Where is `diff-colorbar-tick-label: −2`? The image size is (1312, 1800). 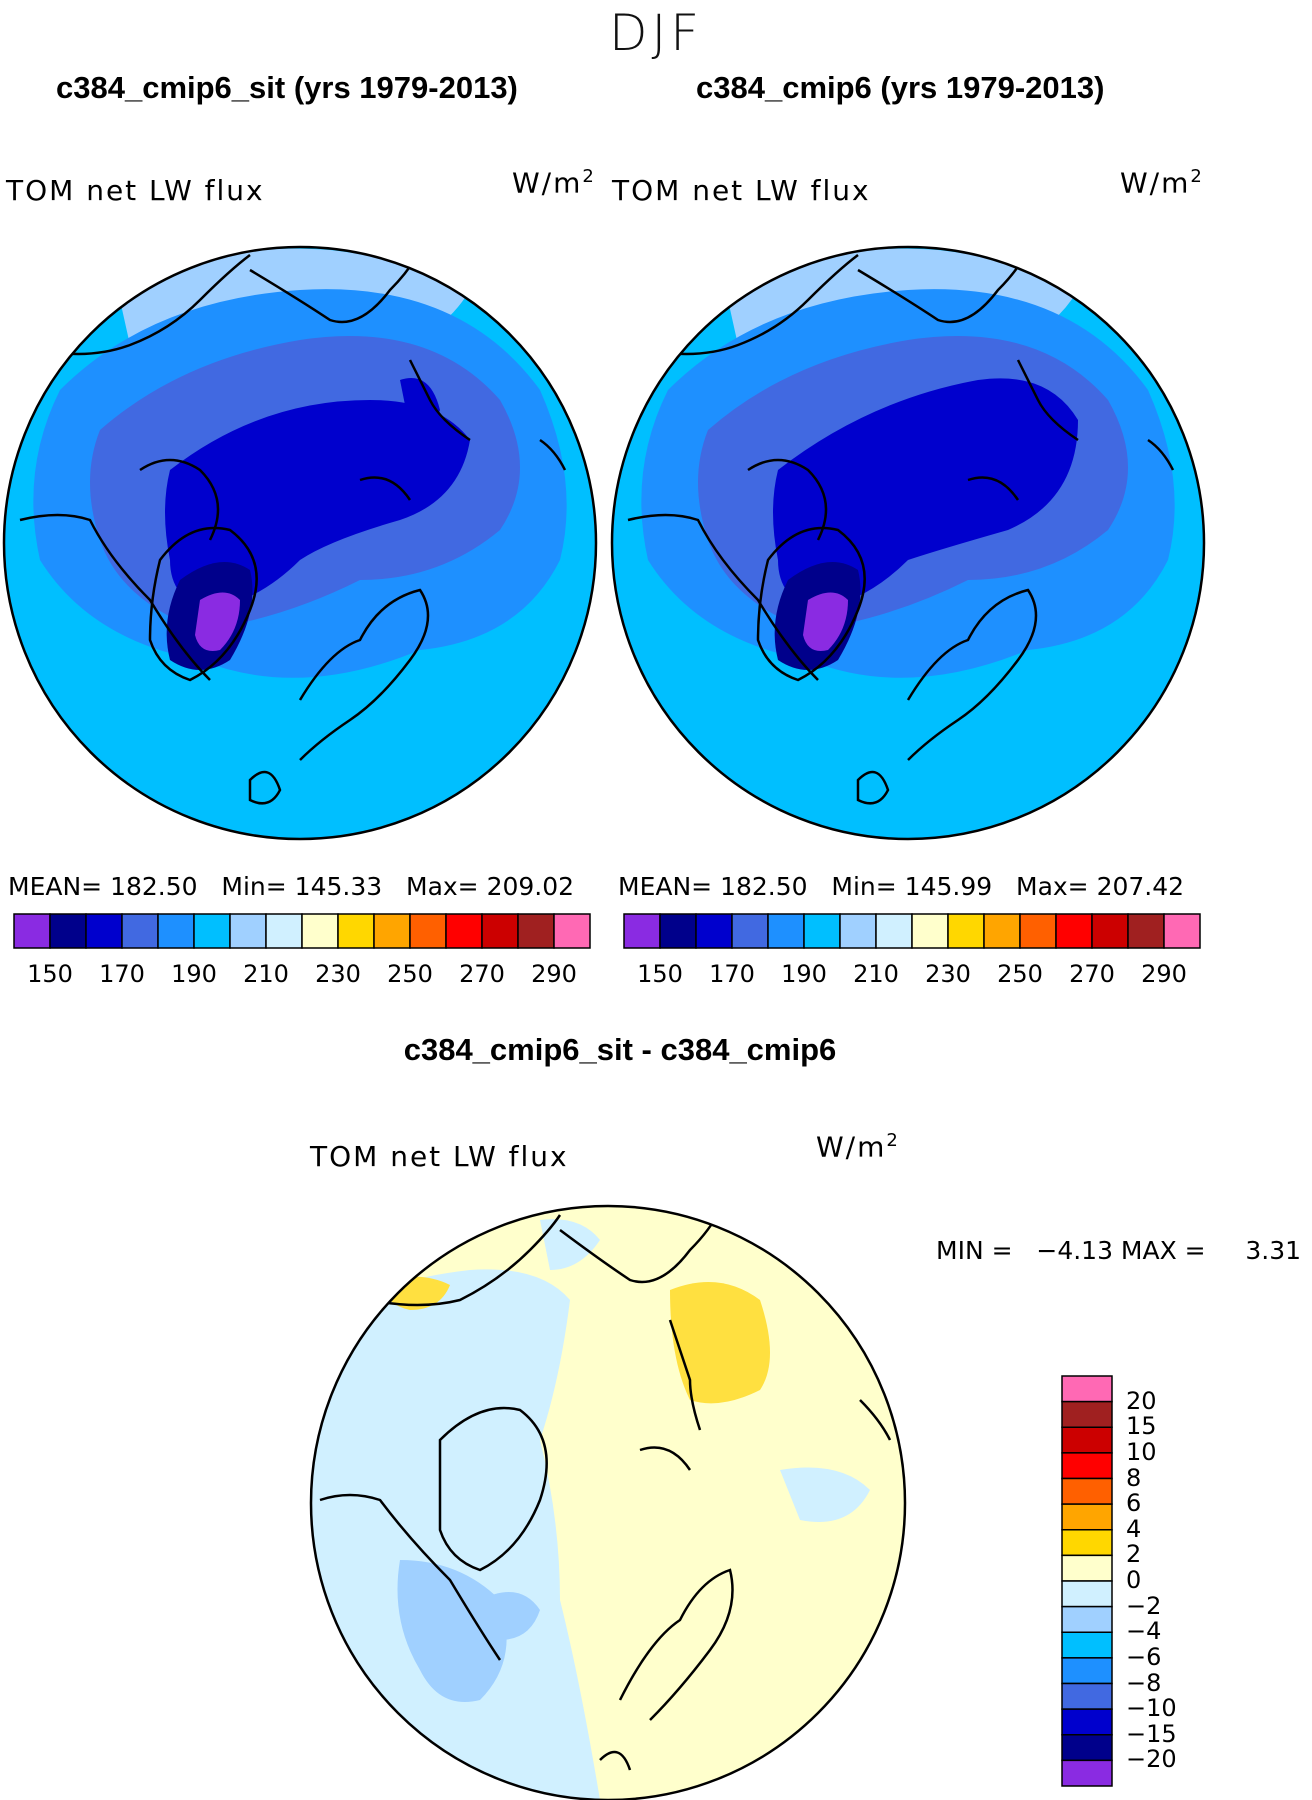 diff-colorbar-tick-label: −2 is located at coordinates (1144, 1605).